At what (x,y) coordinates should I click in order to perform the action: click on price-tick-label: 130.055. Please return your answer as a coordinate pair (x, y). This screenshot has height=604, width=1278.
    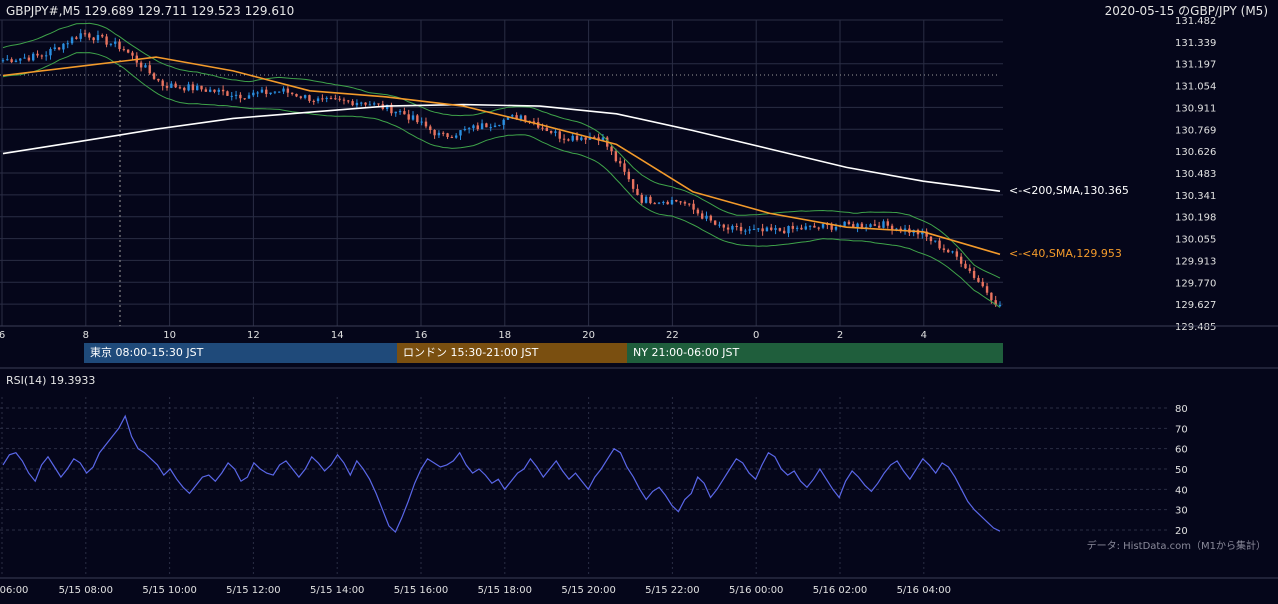
    Looking at the image, I should click on (1195, 240).